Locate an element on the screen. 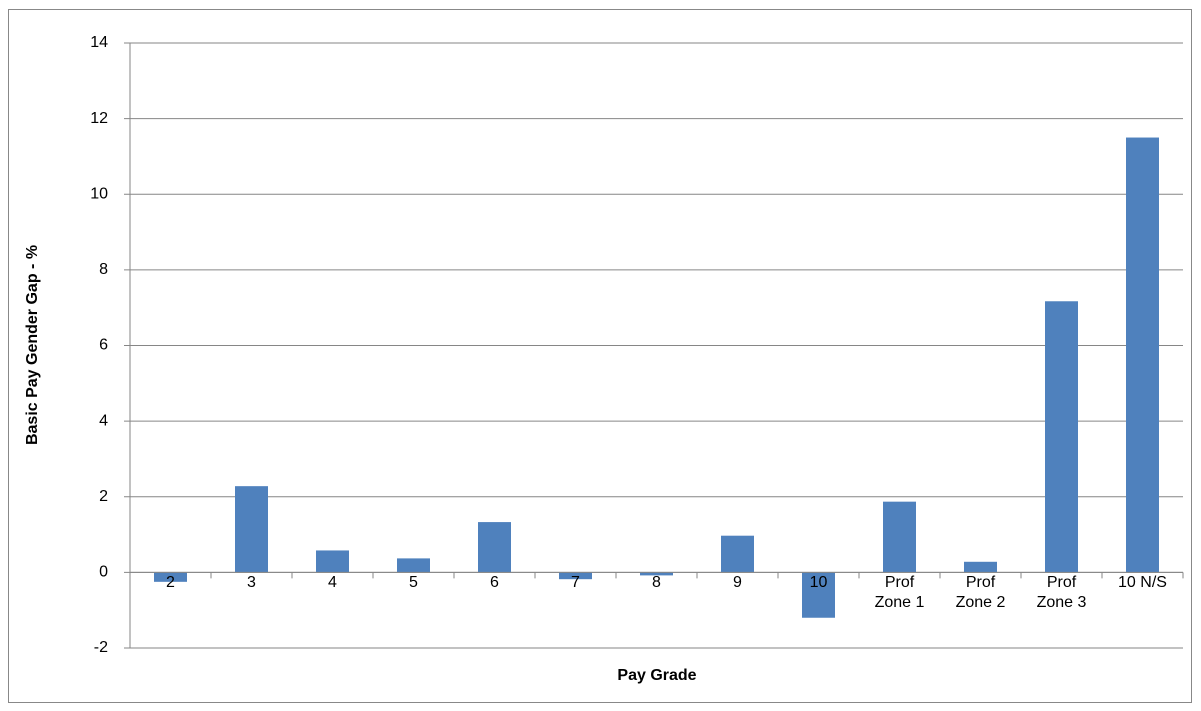  x-tick-label: Prof Zone 2 is located at coordinates (980, 593).